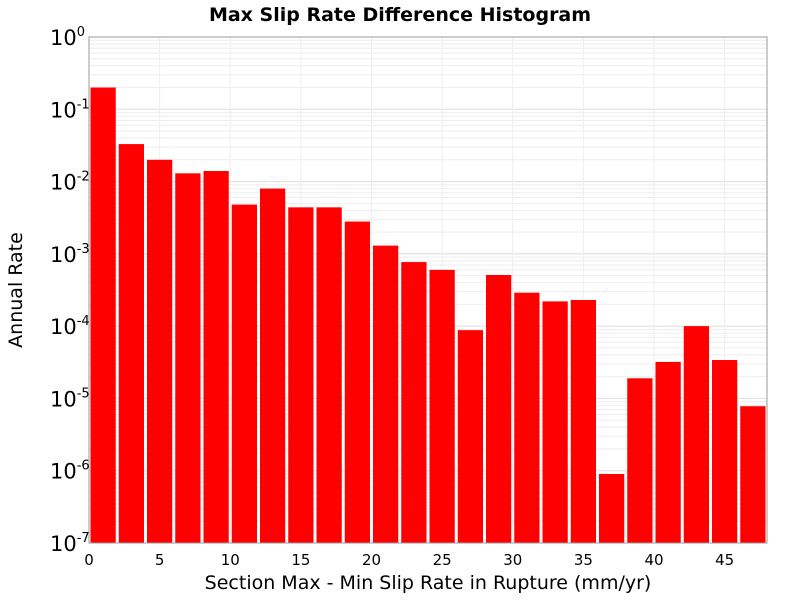 The image size is (800, 600). I want to click on y-tick-label: 10⁻⁵, so click(70, 398).